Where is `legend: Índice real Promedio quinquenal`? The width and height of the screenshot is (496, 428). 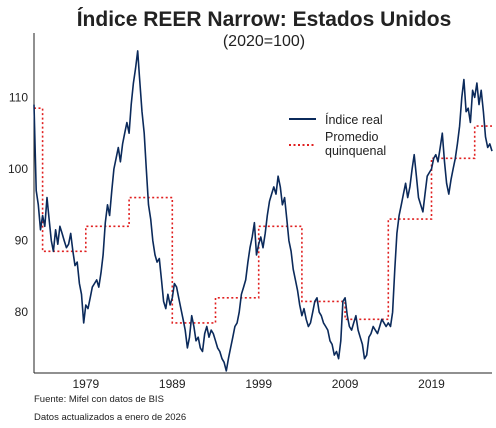
legend: Índice real Promedio quinquenal is located at coordinates (337, 135).